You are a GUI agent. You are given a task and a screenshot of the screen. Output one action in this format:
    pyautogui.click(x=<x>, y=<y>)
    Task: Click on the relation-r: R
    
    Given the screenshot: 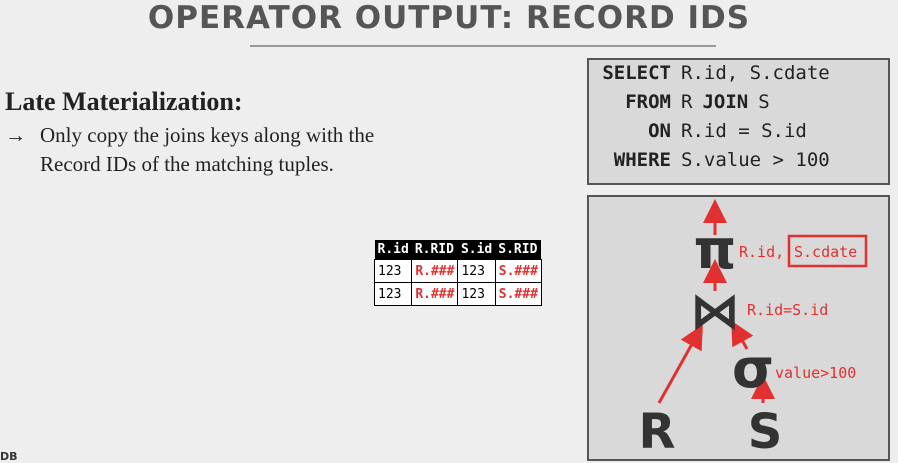 What is the action you would take?
    pyautogui.click(x=657, y=432)
    